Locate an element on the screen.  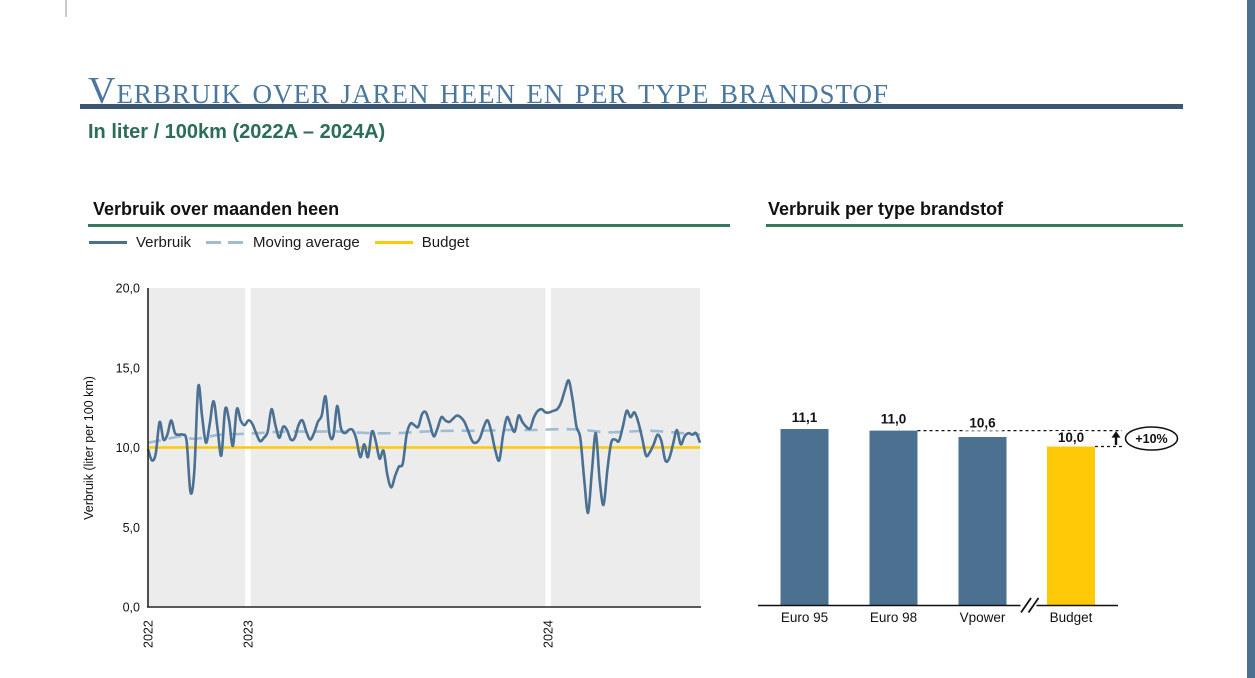
bar-chart-title-rule is located at coordinates (974, 225).